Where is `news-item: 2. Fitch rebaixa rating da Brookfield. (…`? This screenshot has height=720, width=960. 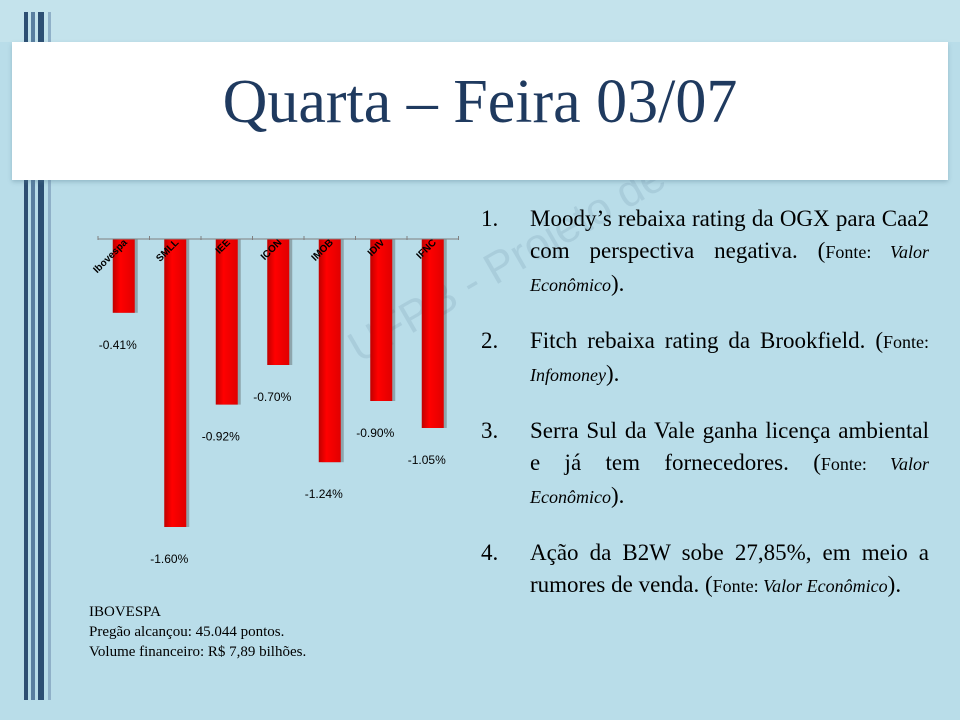 news-item: 2. Fitch rebaixa rating da Brookfield. (… is located at coordinates (705, 358).